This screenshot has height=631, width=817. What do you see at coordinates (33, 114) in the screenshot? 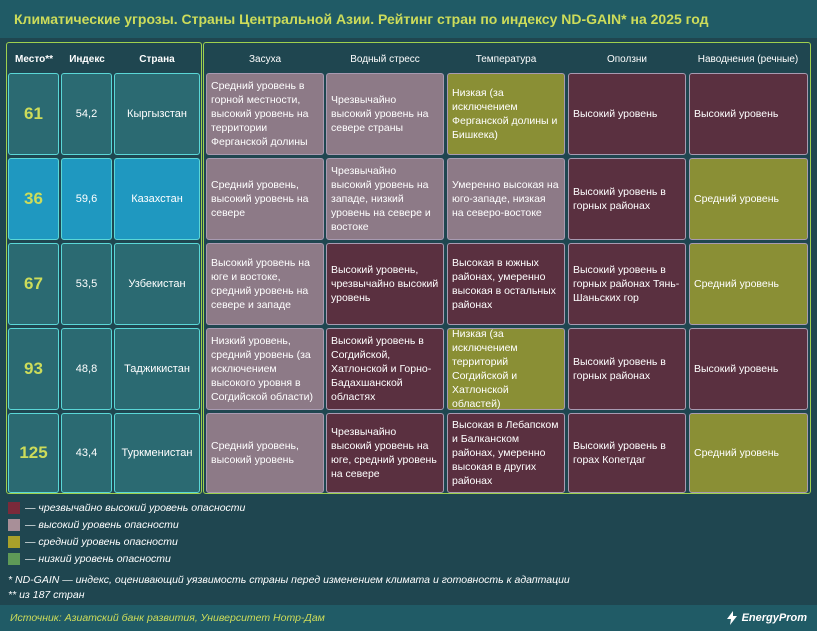
I see `place-value: 61` at bounding box center [33, 114].